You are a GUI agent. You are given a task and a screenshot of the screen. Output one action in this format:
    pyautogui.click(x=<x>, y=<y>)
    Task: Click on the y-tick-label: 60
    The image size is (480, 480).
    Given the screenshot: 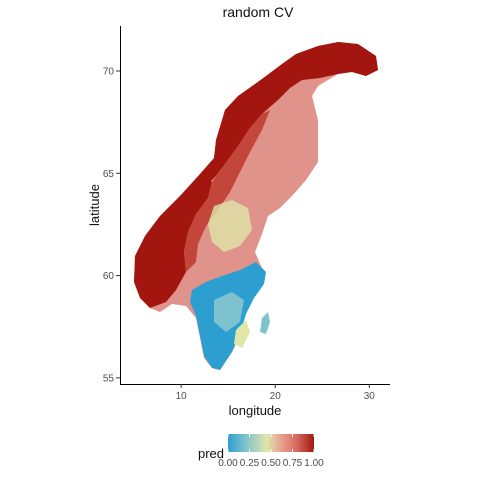 What is the action you would take?
    pyautogui.click(x=109, y=276)
    